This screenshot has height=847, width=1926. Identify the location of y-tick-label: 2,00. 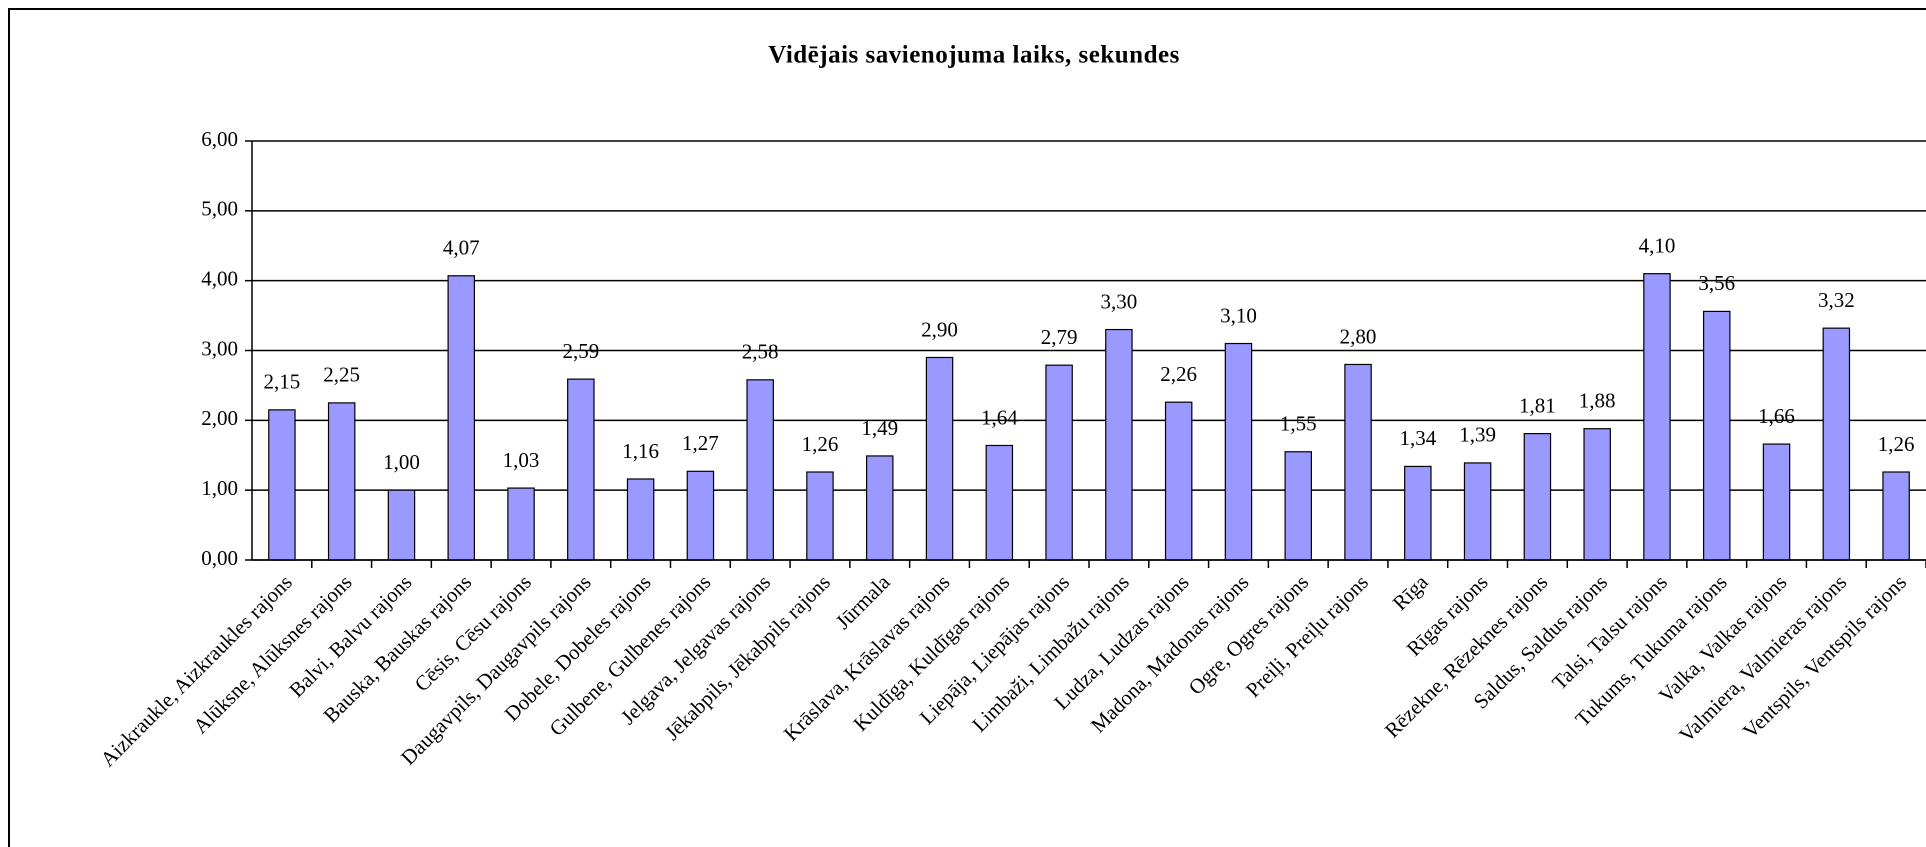
(219, 418).